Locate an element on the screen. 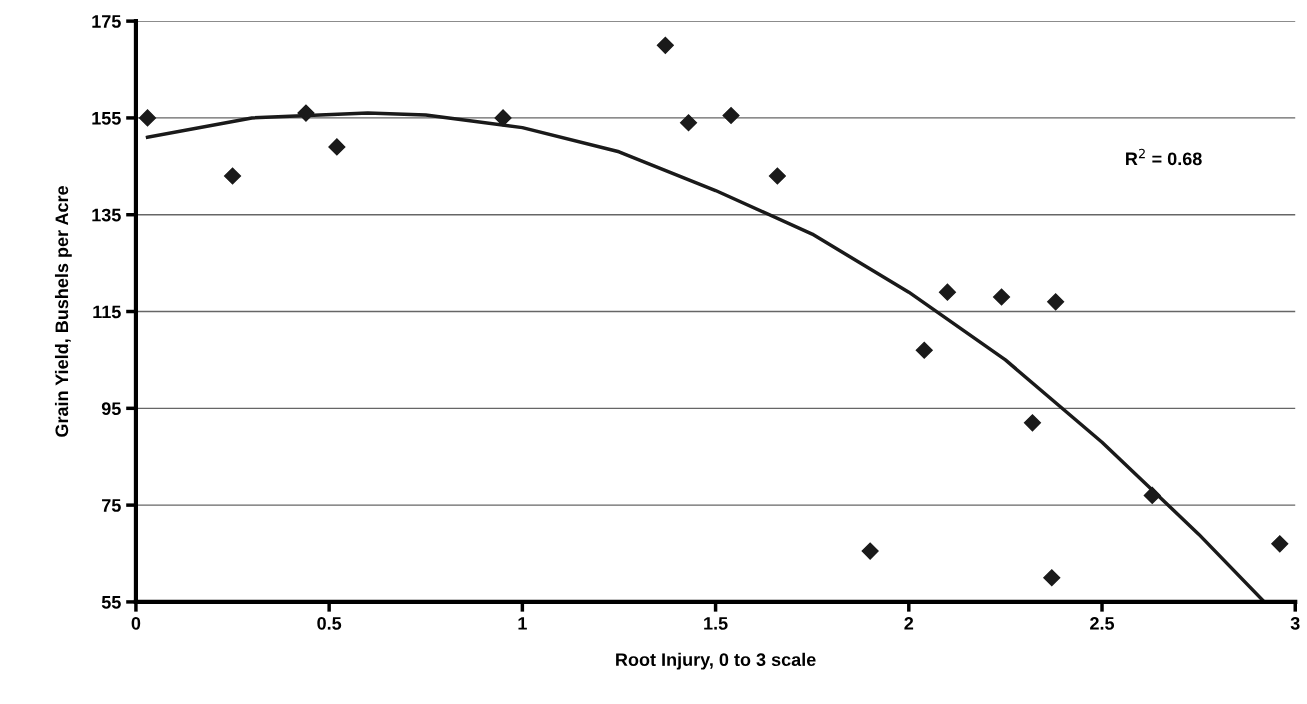 This screenshot has height=704, width=1307. y-axis-title: Grain Yield, Bushels per Acre is located at coordinates (63, 311).